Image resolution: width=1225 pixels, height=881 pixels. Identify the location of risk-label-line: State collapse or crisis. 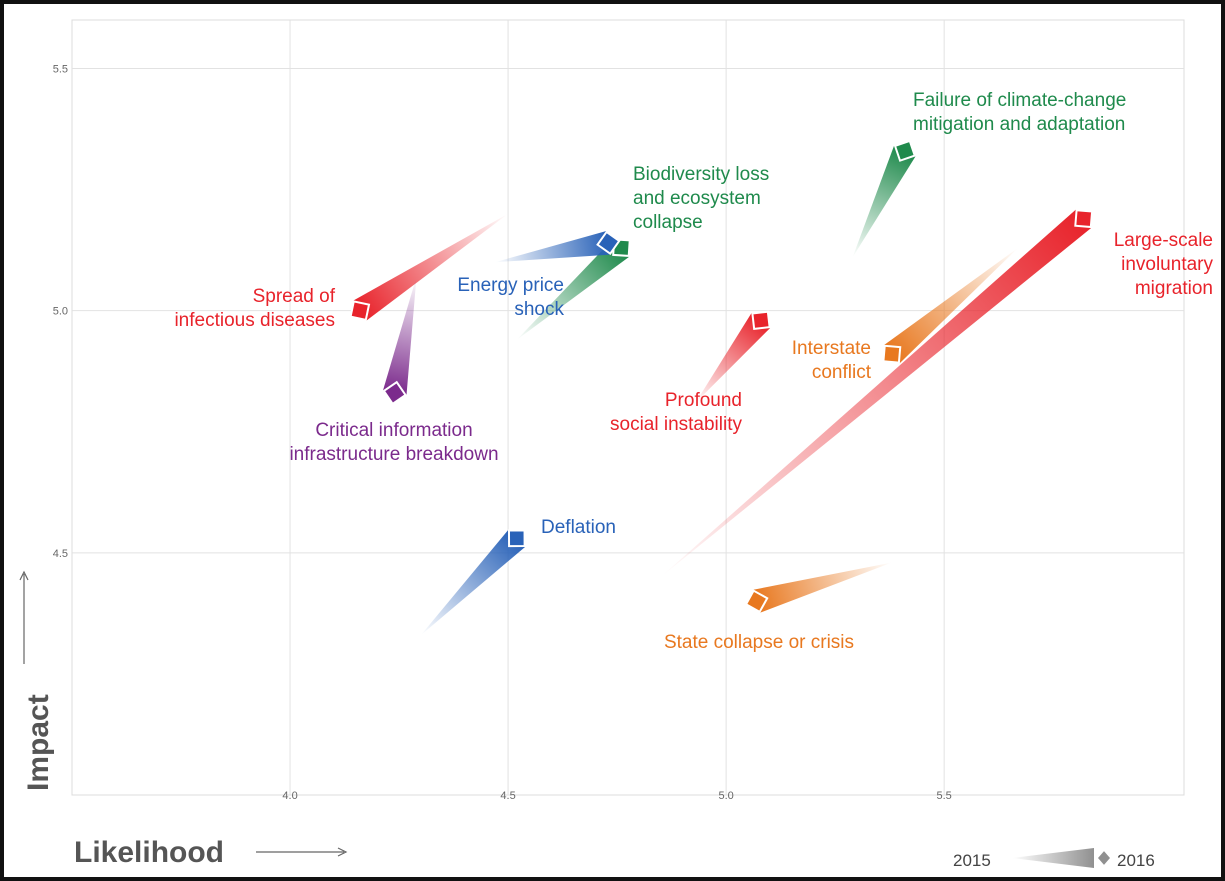
(759, 642).